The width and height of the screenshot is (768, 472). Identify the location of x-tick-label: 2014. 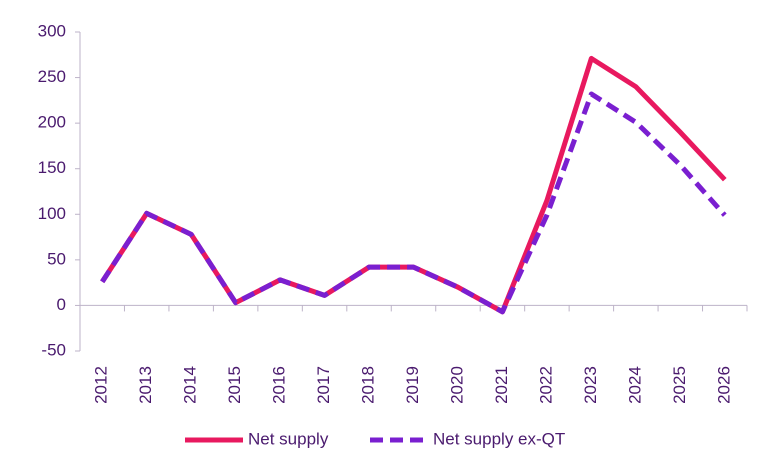
(190, 385).